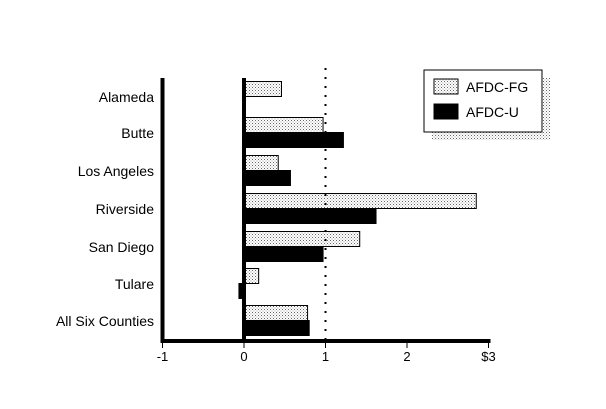 This screenshot has height=409, width=606. What do you see at coordinates (406, 356) in the screenshot?
I see `x-tick-label: 2` at bounding box center [406, 356].